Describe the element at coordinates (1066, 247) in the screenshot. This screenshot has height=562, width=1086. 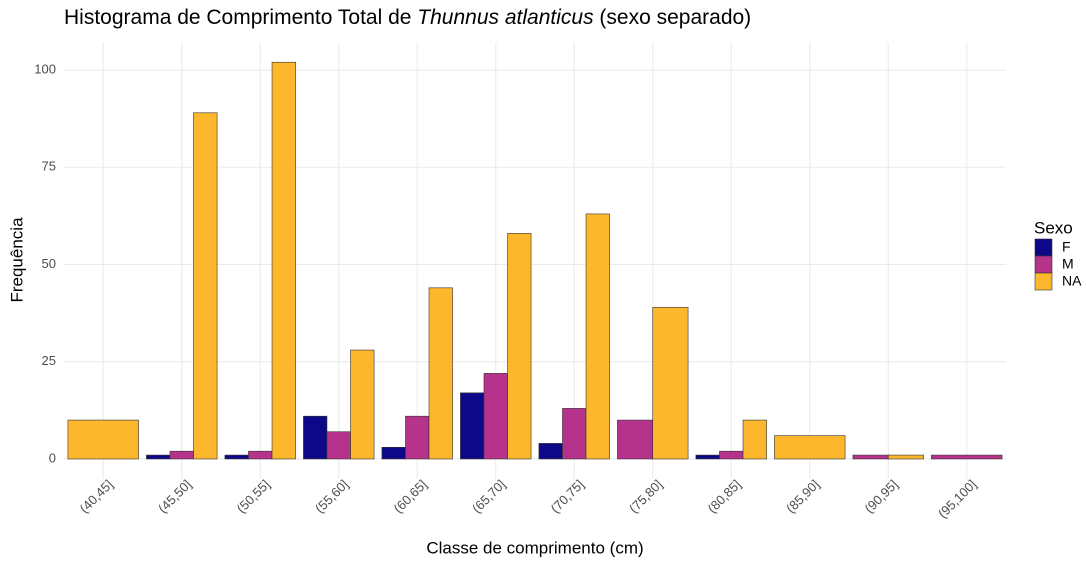
I see `legend-label: F` at that location.